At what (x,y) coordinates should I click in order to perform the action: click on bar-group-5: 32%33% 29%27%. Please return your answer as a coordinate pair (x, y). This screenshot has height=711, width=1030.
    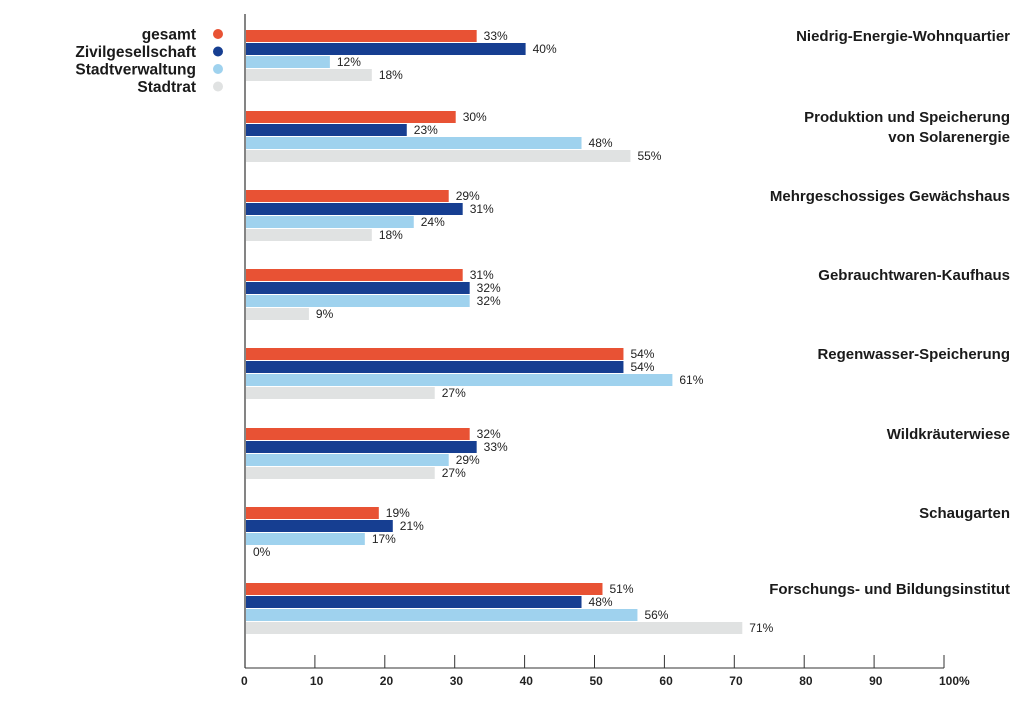
    Looking at the image, I should click on (377, 453).